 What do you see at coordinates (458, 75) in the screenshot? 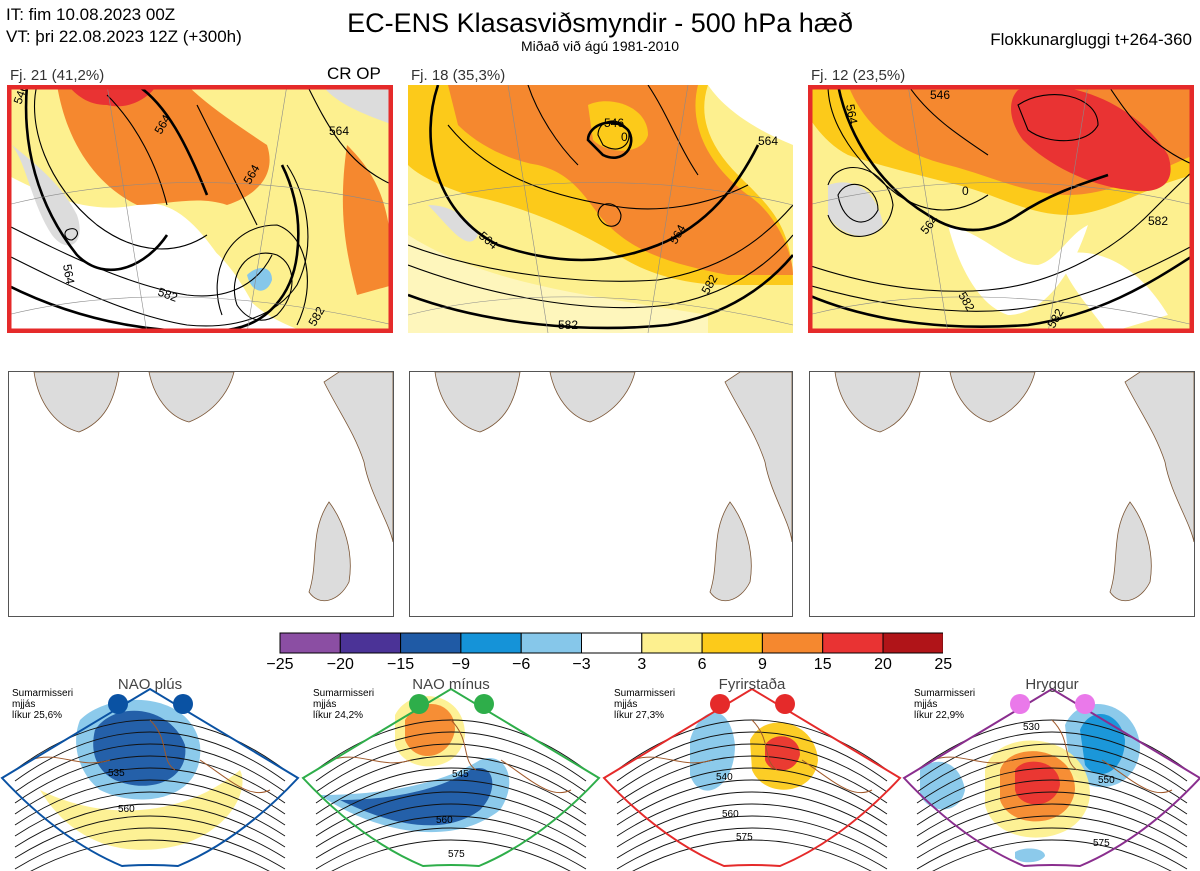
I see `cluster-2-label: Fj. 18 (35,3%)` at bounding box center [458, 75].